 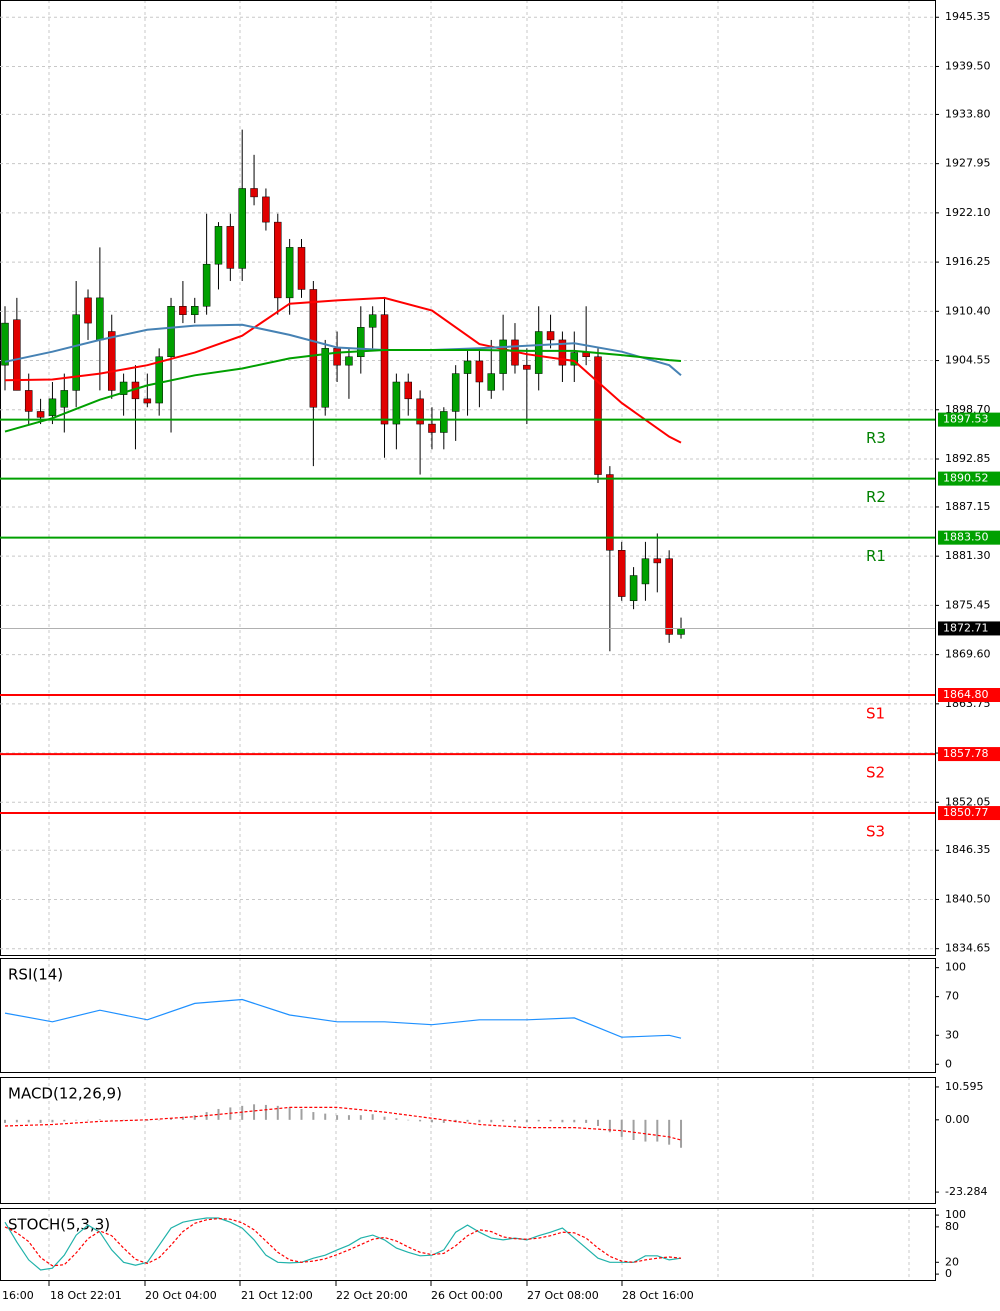 What do you see at coordinates (86, 1295) in the screenshot?
I see `x-tick-label: 18 Oct 22:01` at bounding box center [86, 1295].